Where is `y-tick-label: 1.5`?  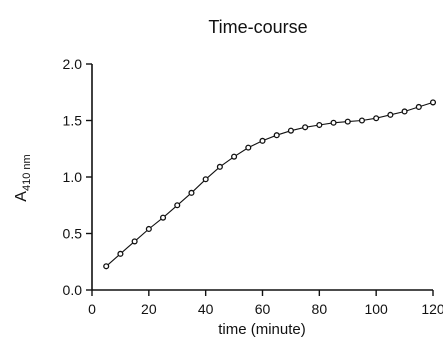 y-tick-label: 1.5 is located at coordinates (73, 121).